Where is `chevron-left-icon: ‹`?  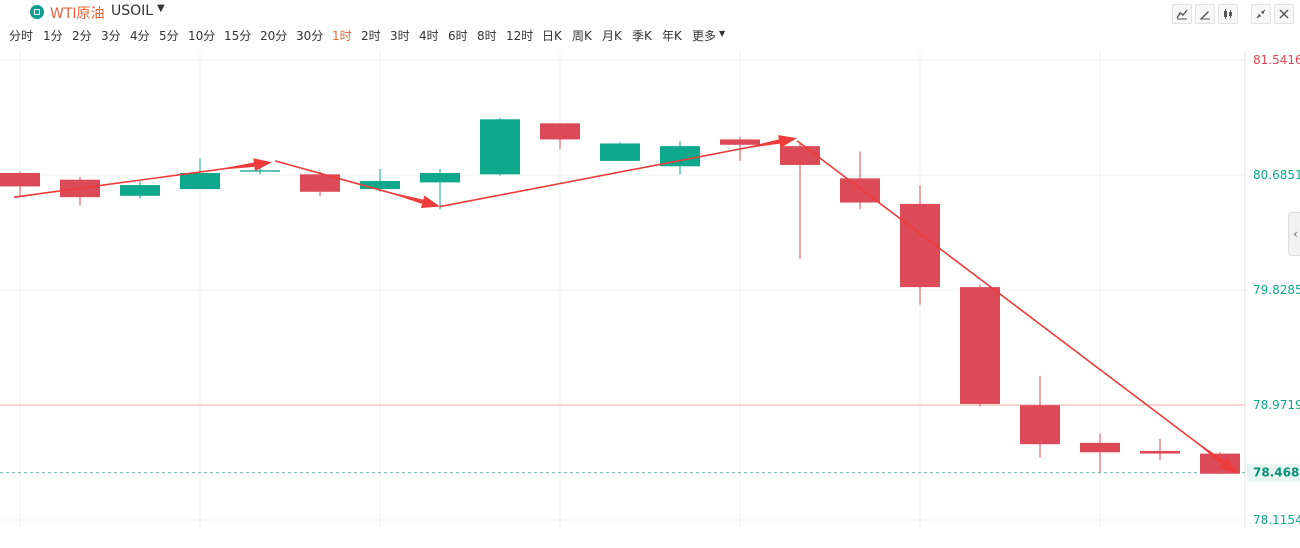
chevron-left-icon: ‹ is located at coordinates (1294, 234).